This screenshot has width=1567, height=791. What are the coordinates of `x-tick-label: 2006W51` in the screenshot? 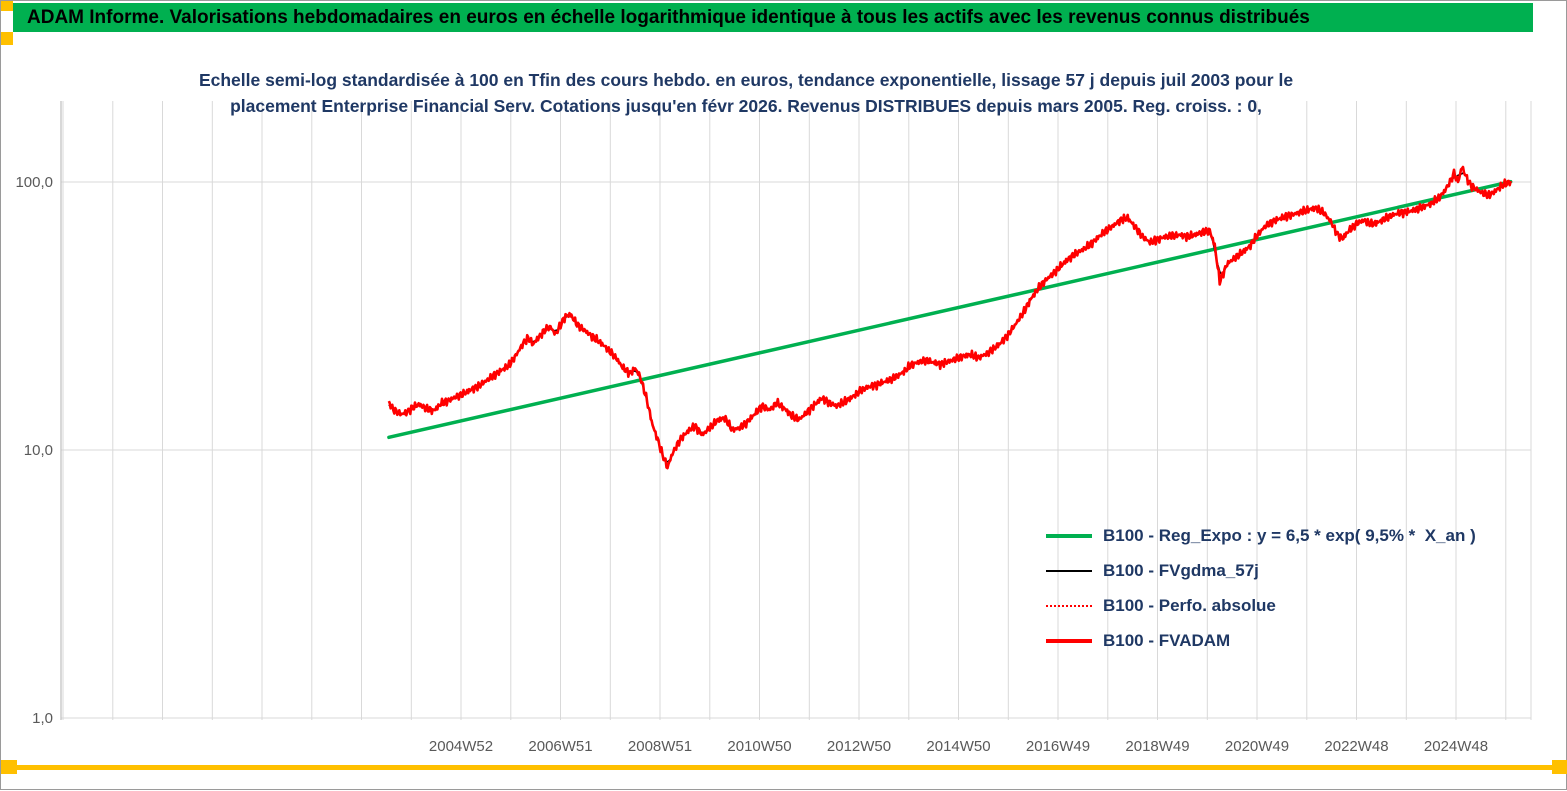 It's located at (560, 746).